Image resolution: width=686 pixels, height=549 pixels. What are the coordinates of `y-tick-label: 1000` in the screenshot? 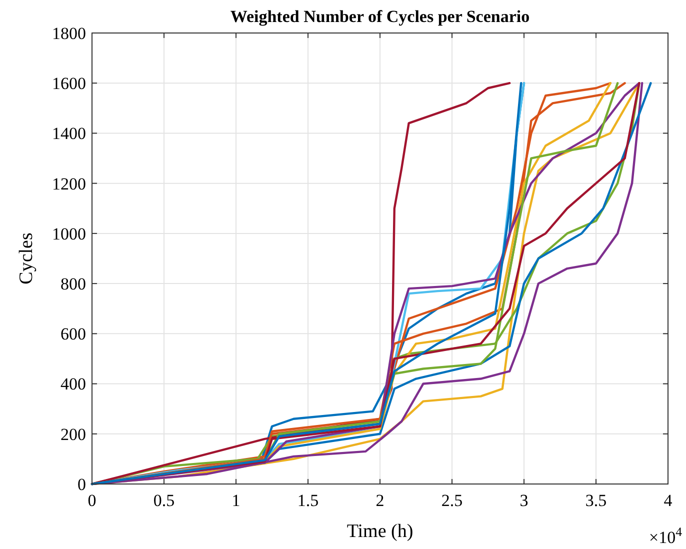 It's located at (69, 234).